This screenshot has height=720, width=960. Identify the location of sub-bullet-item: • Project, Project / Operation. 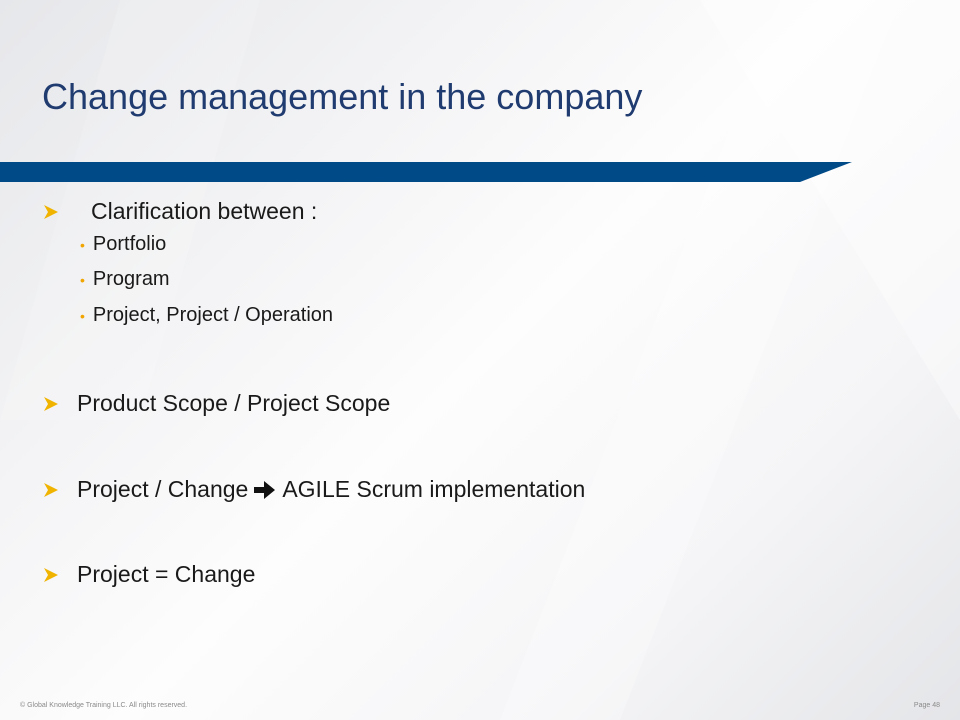
(206, 315).